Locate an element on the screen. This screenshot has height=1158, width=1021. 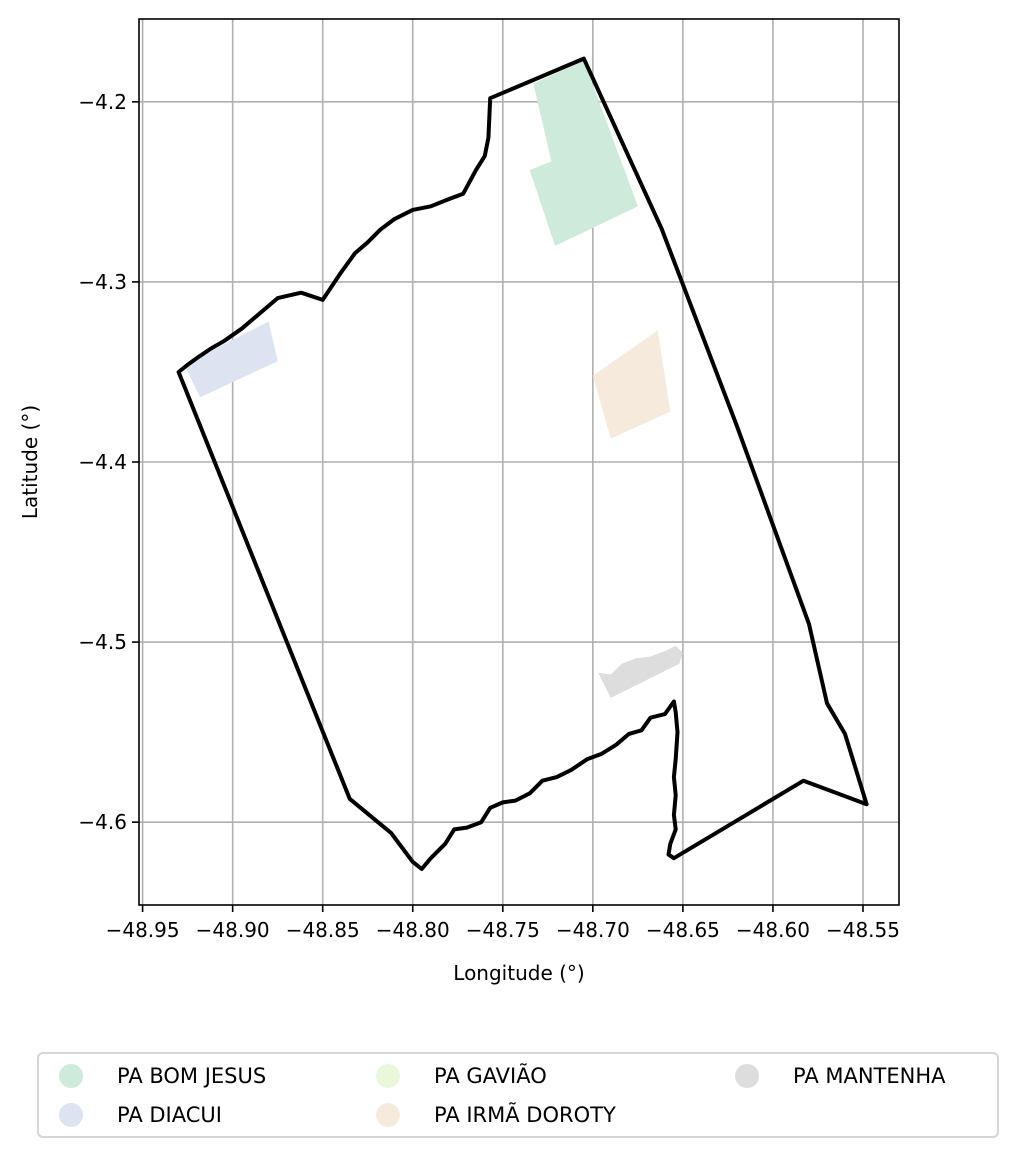
y-tick-label: −4.3 is located at coordinates (102, 282).